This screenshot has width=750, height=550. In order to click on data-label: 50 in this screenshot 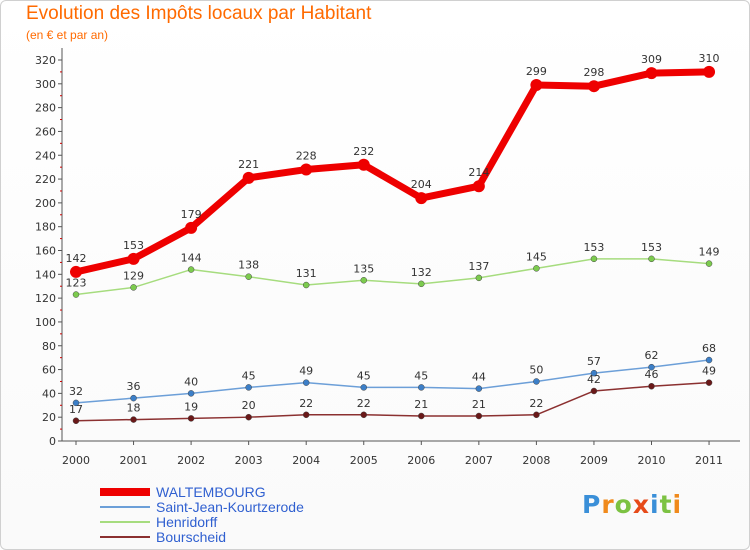, I will do `click(536, 369)`.